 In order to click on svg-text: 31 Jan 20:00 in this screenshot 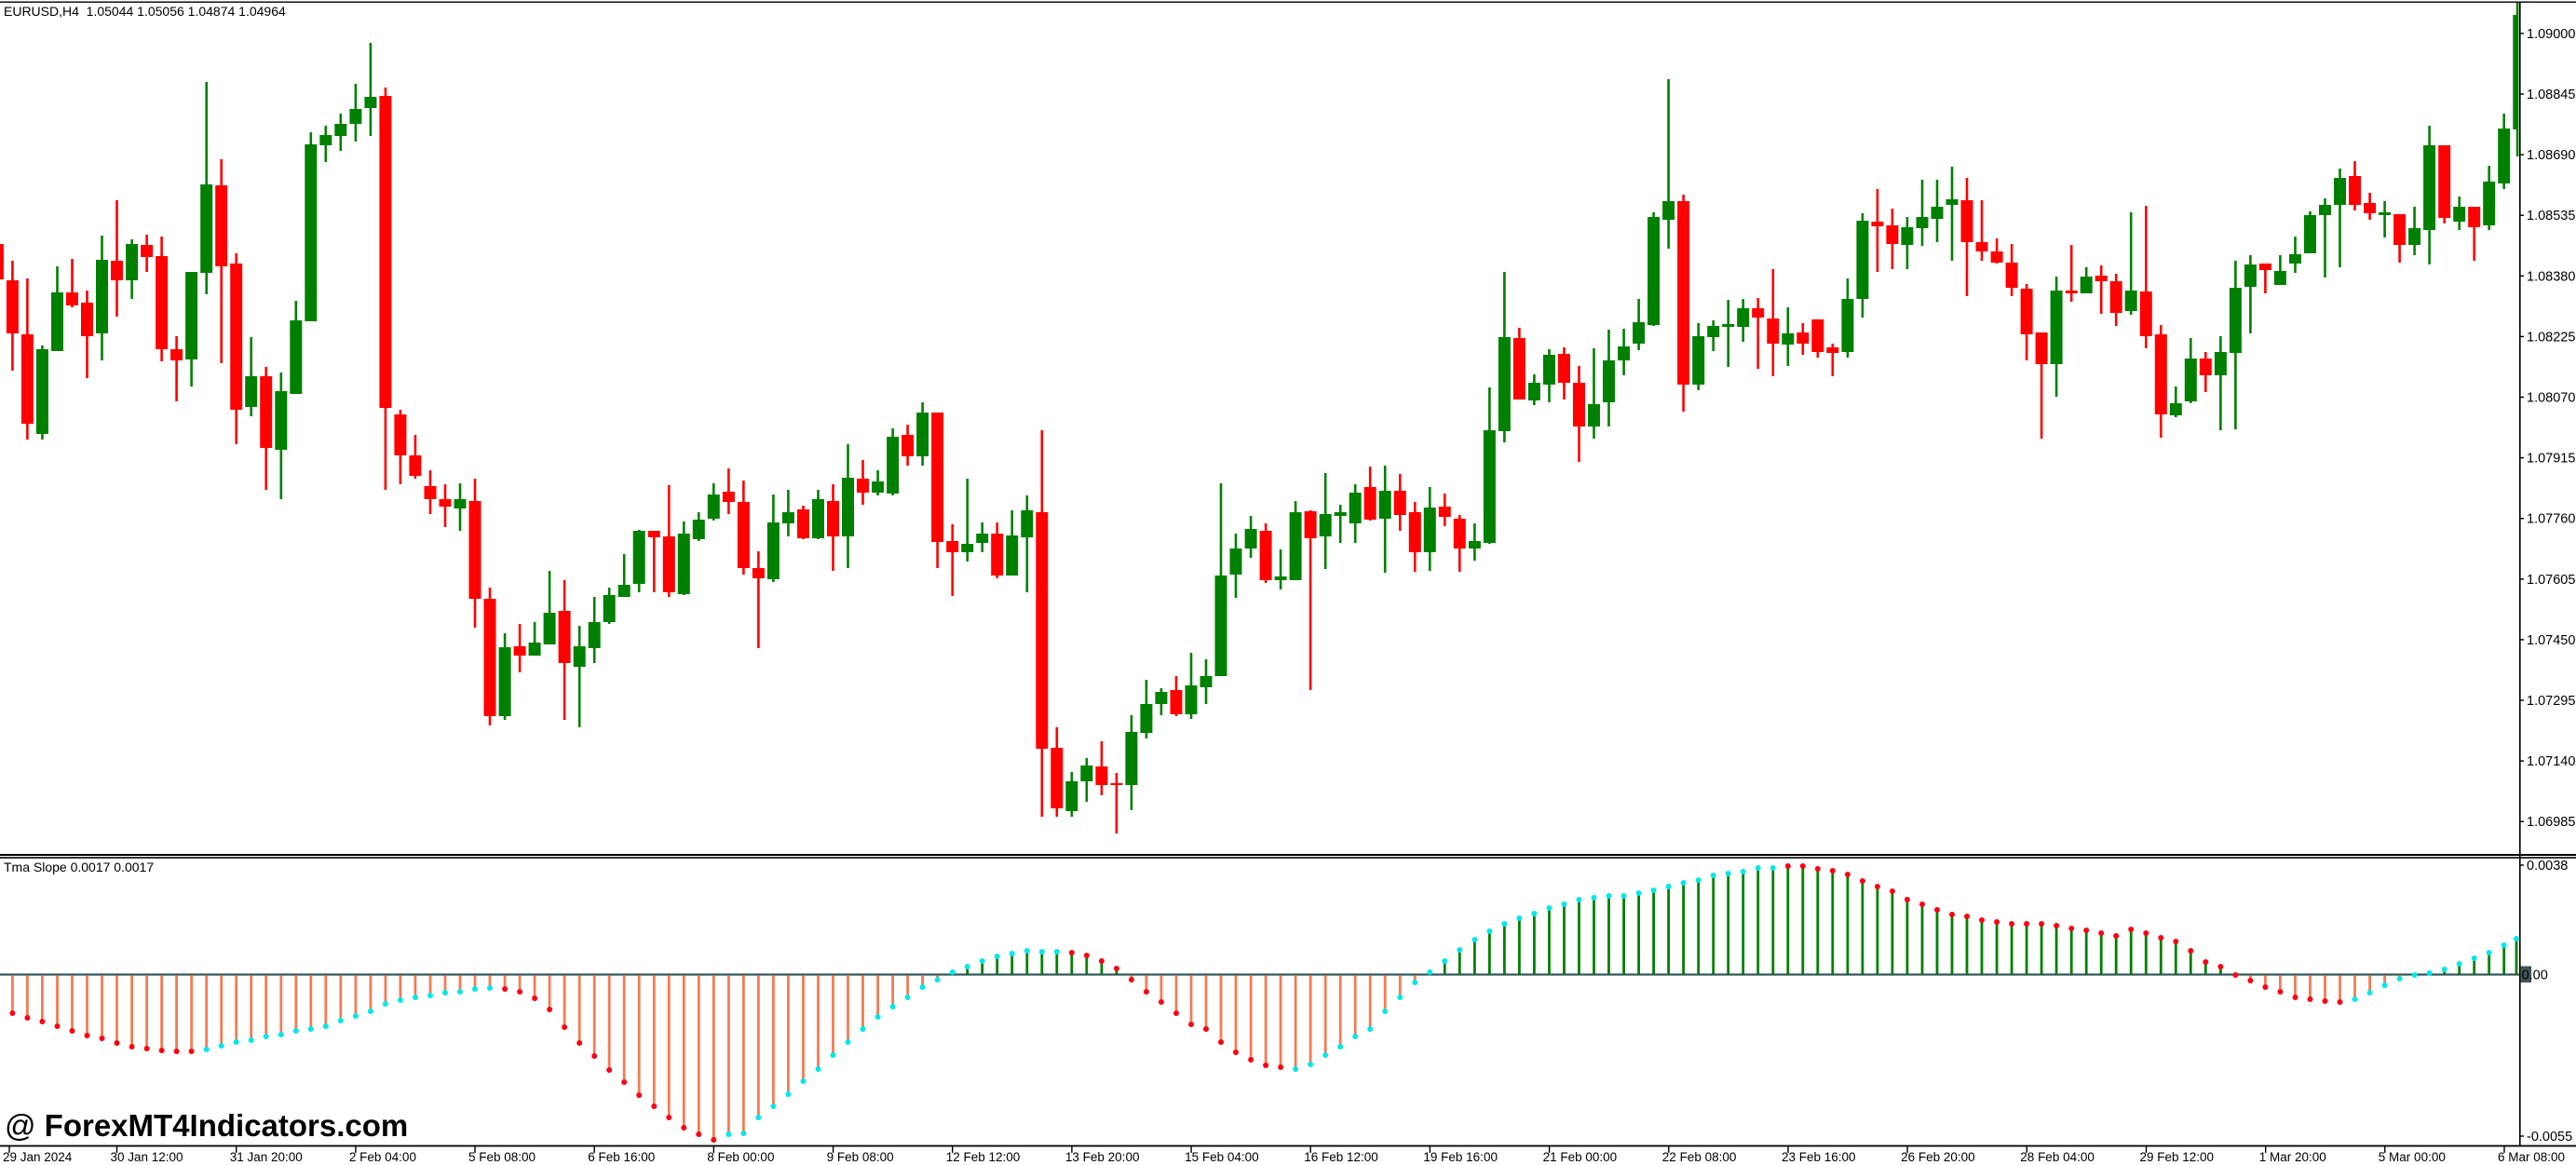, I will do `click(266, 1157)`.